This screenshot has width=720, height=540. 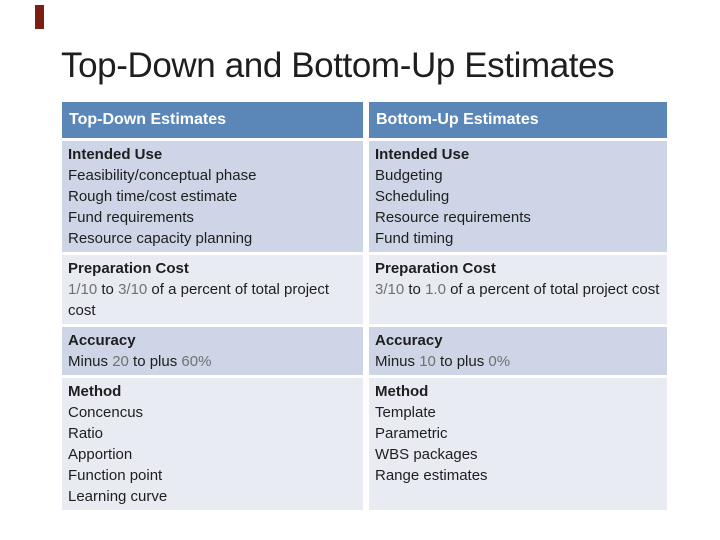 I want to click on accent-bar, so click(x=39, y=17).